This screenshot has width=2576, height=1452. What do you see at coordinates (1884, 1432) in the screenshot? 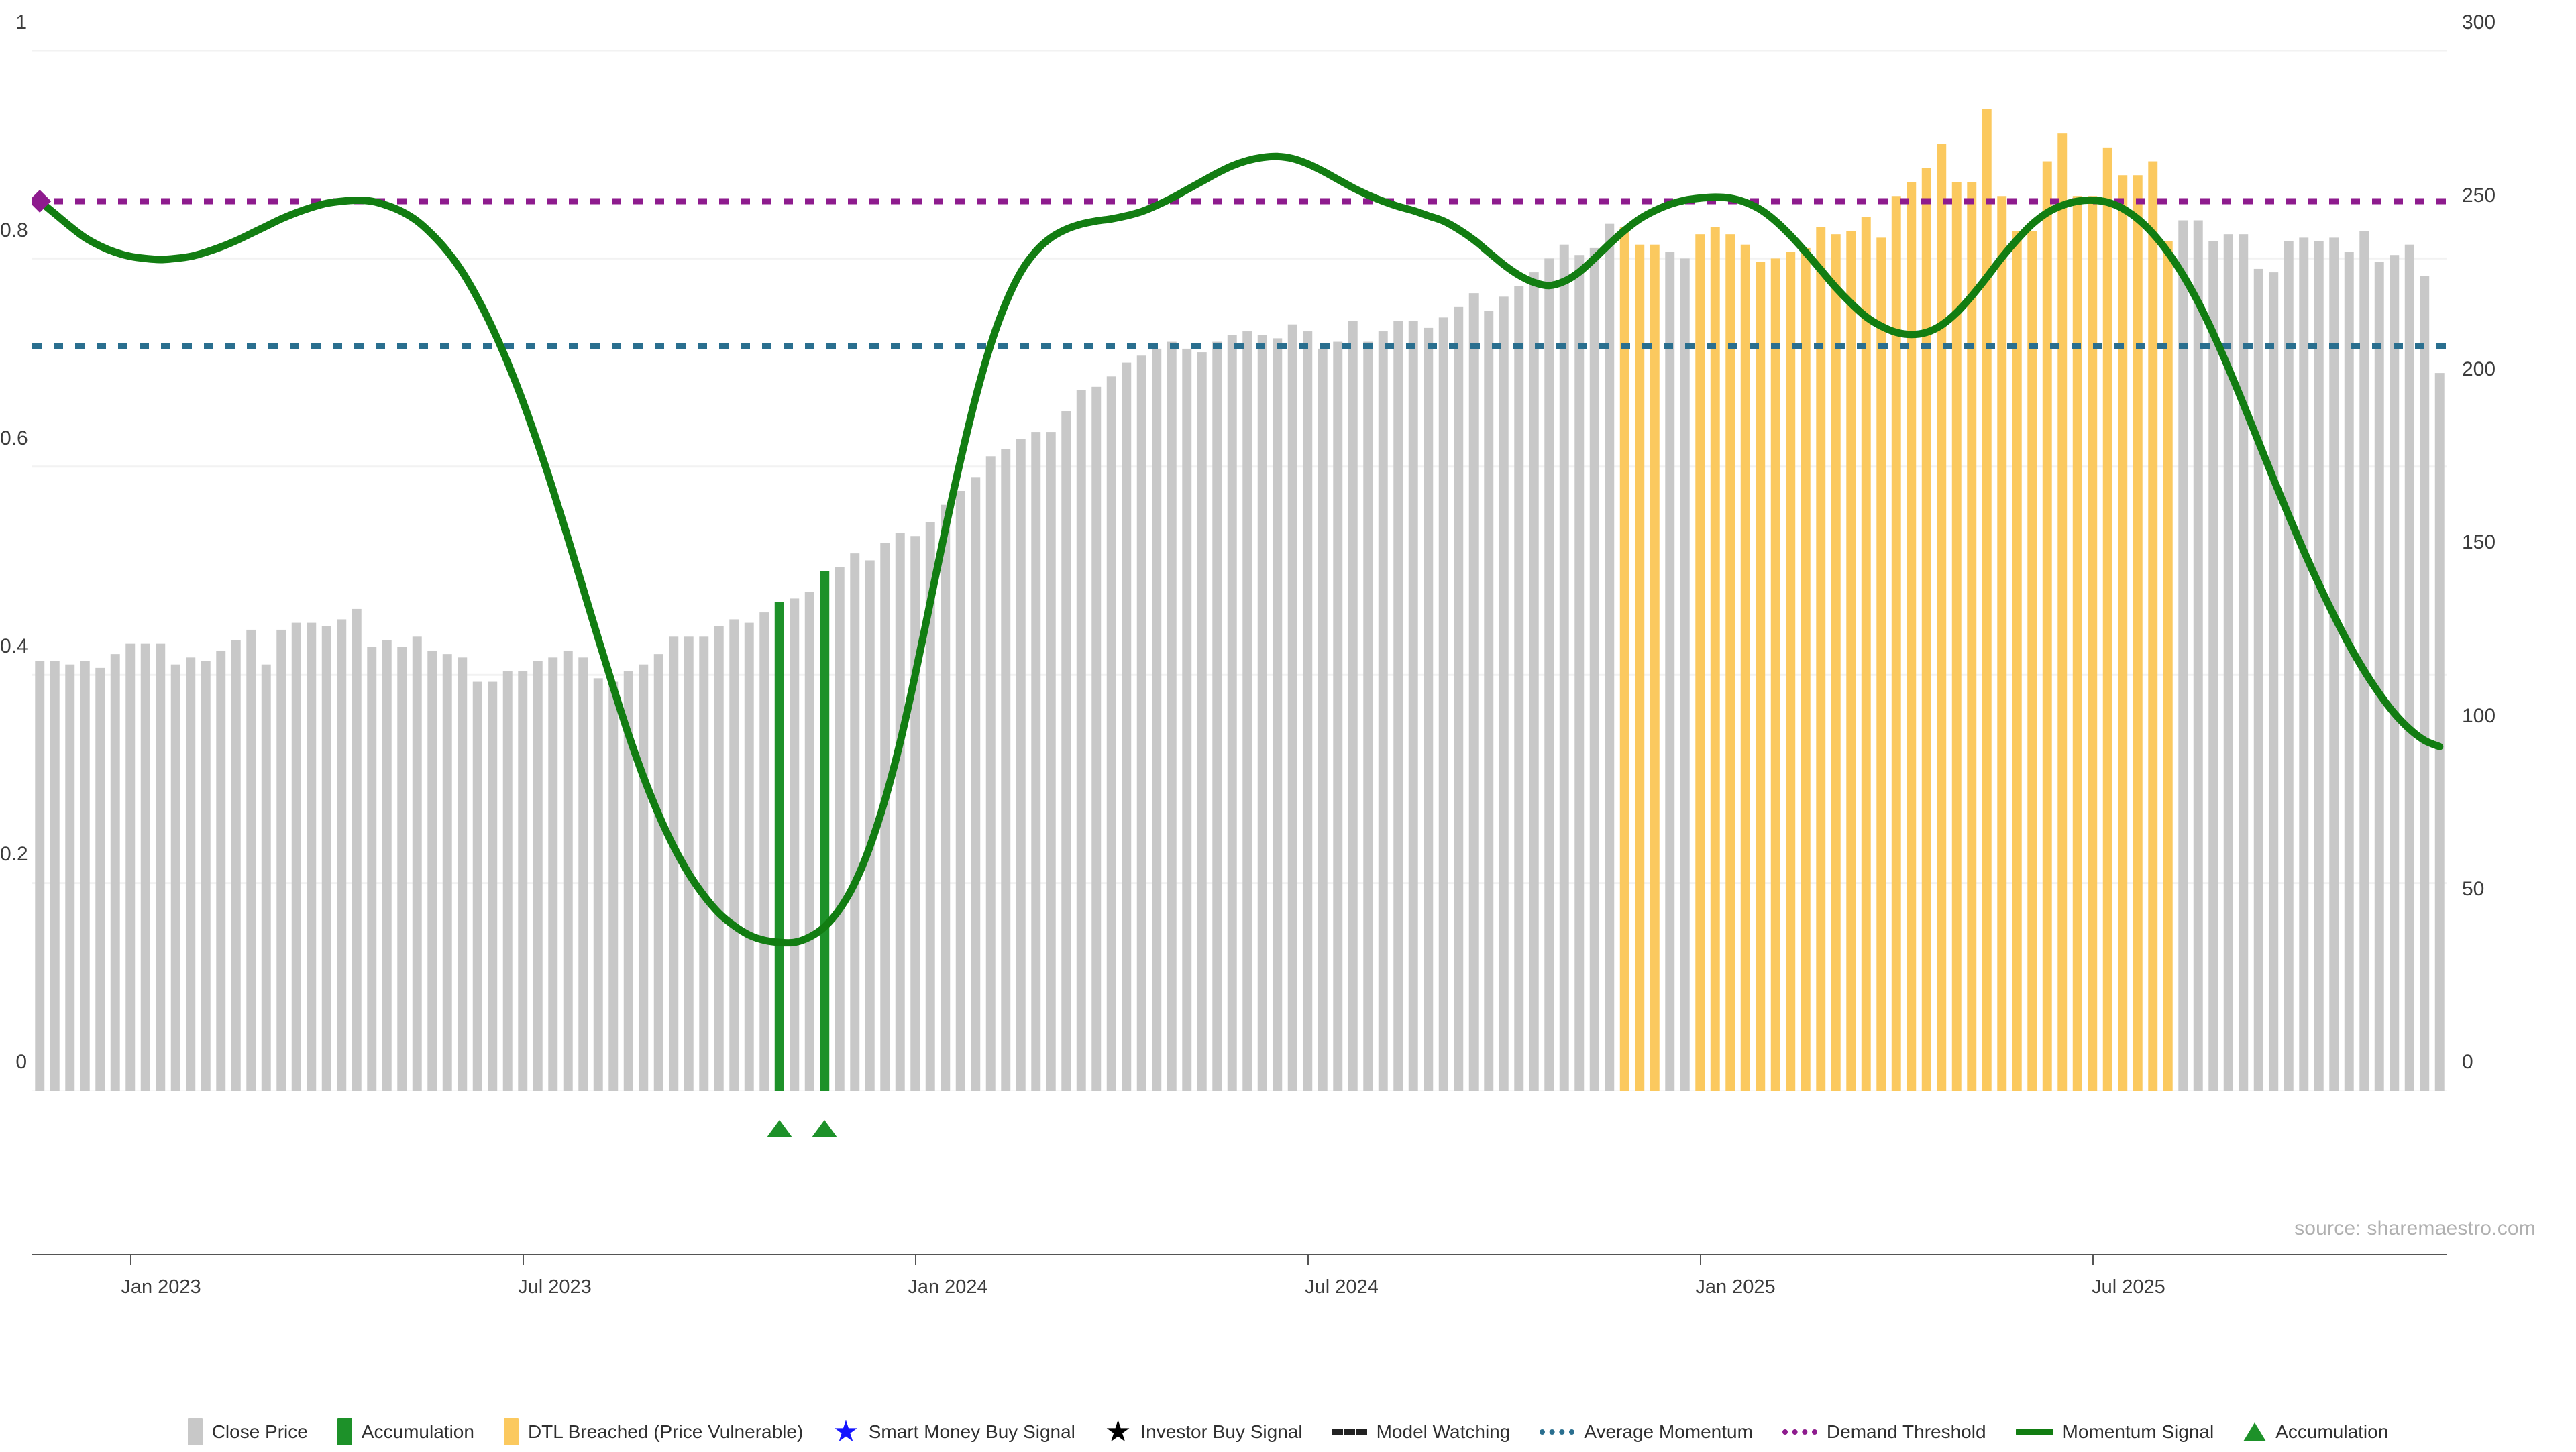
I see `legend-demand-threshold: Demand Threshold` at bounding box center [1884, 1432].